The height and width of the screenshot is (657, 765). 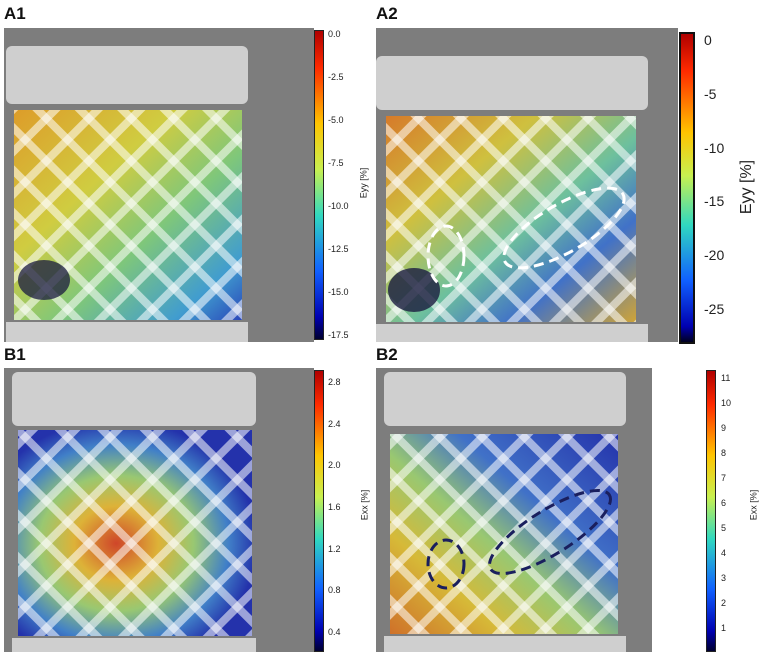 I want to click on colorbar-tick-label: -5.0, so click(x=336, y=120).